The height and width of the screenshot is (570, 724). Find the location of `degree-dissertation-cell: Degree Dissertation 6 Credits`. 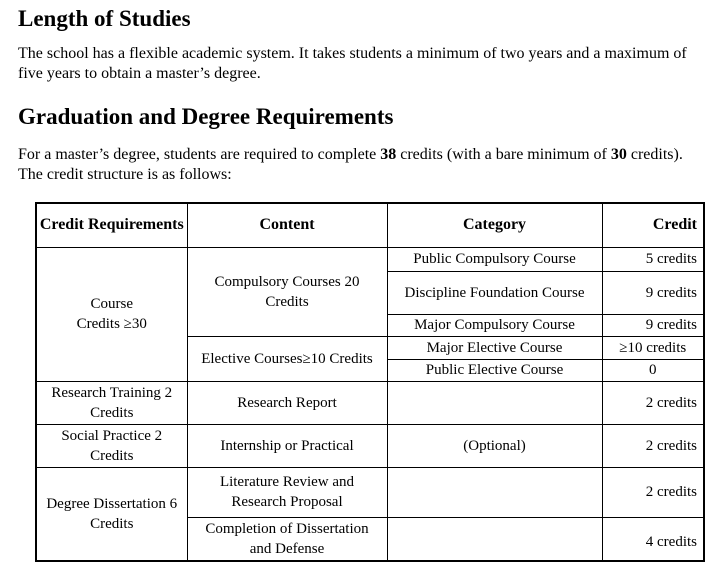

degree-dissertation-cell: Degree Dissertation 6 Credits is located at coordinates (111, 514).